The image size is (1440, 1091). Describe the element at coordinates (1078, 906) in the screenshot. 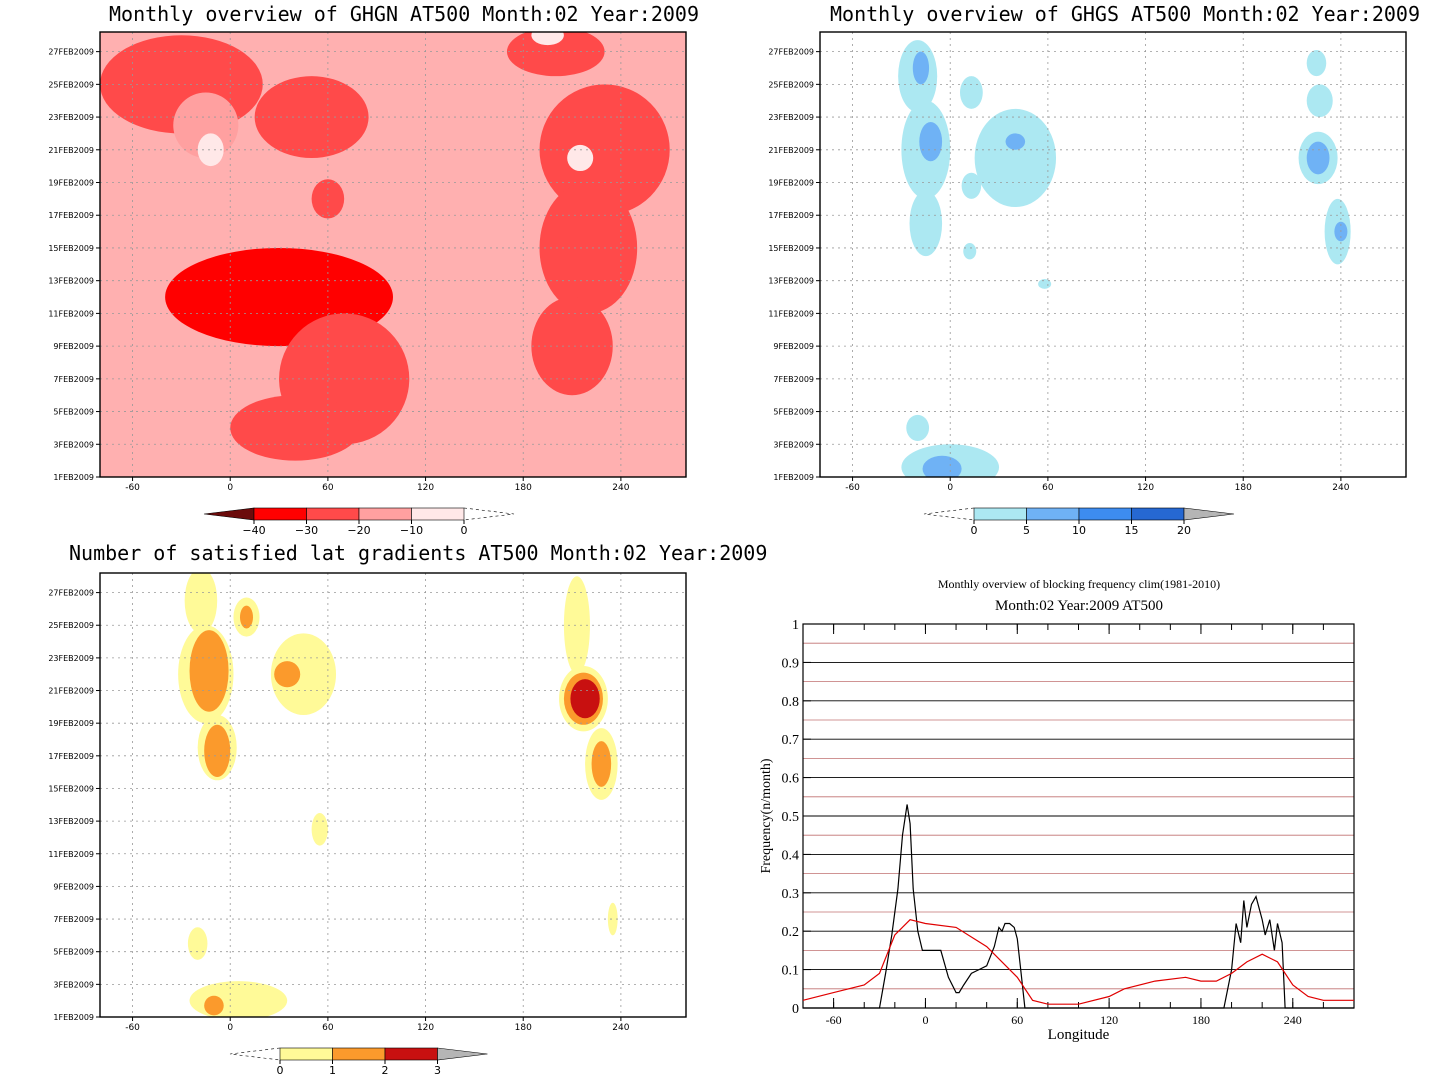

I see `series-line-black` at that location.